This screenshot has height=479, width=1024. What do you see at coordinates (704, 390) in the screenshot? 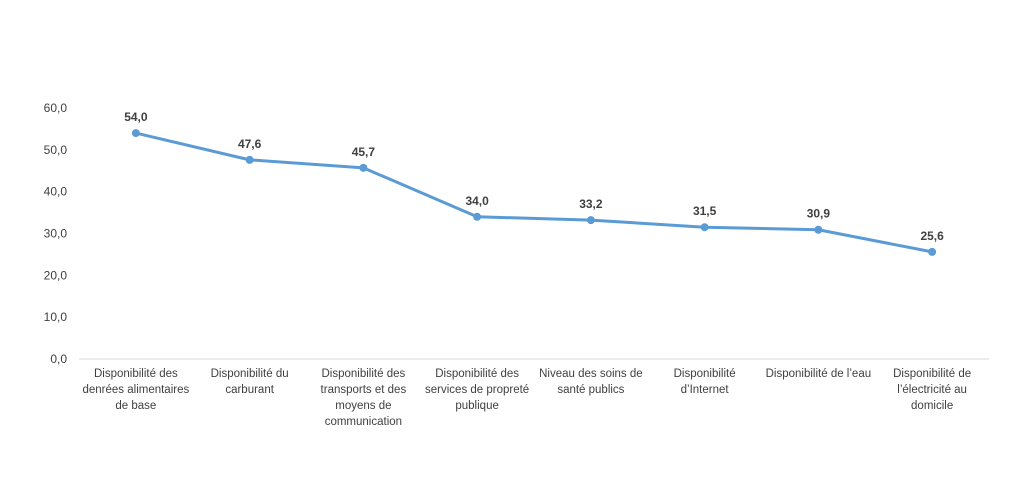
I see `x-tick-label-line: d’Internet` at bounding box center [704, 390].